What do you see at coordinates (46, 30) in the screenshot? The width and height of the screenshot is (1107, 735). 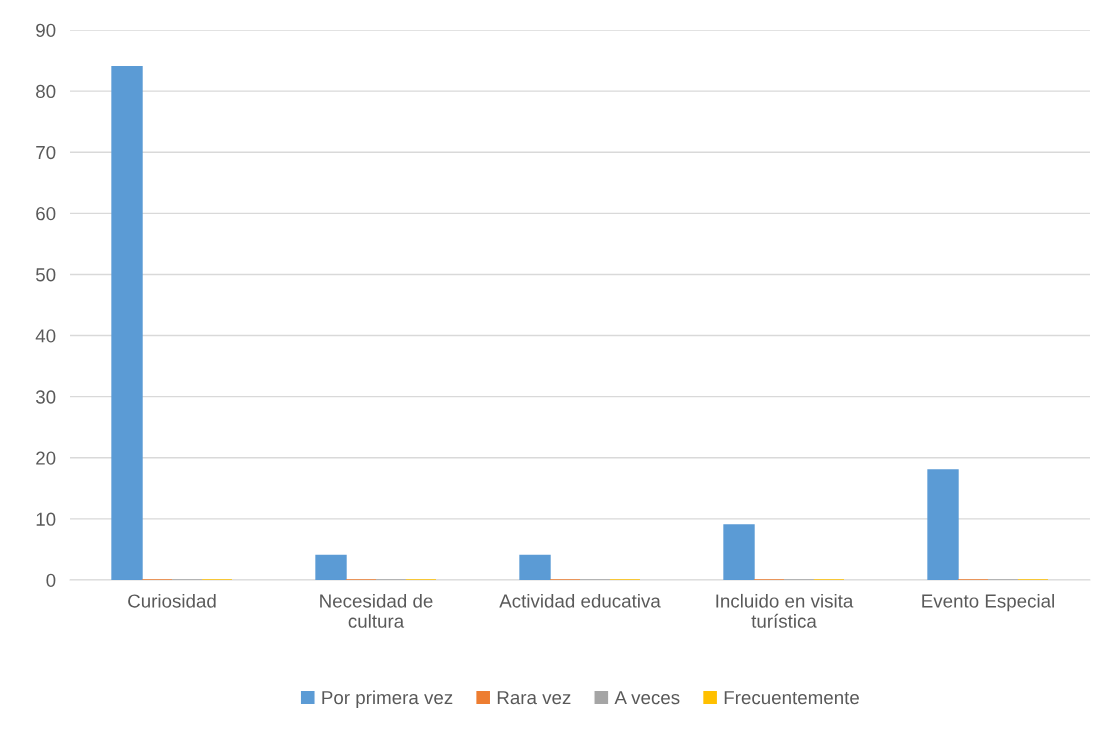 I see `y-tick-label: 90` at bounding box center [46, 30].